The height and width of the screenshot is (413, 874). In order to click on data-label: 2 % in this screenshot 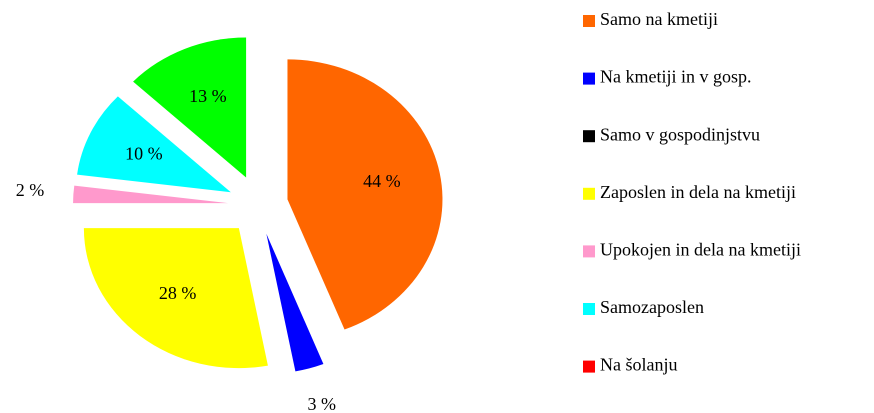, I will do `click(30, 190)`.